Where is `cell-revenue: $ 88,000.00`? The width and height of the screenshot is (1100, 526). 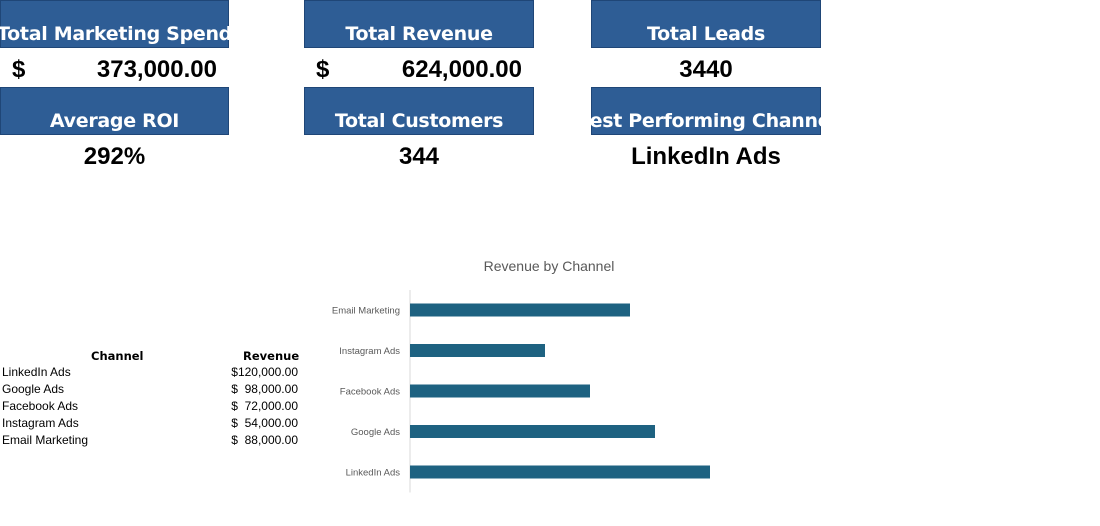 cell-revenue: $ 88,000.00 is located at coordinates (264, 440).